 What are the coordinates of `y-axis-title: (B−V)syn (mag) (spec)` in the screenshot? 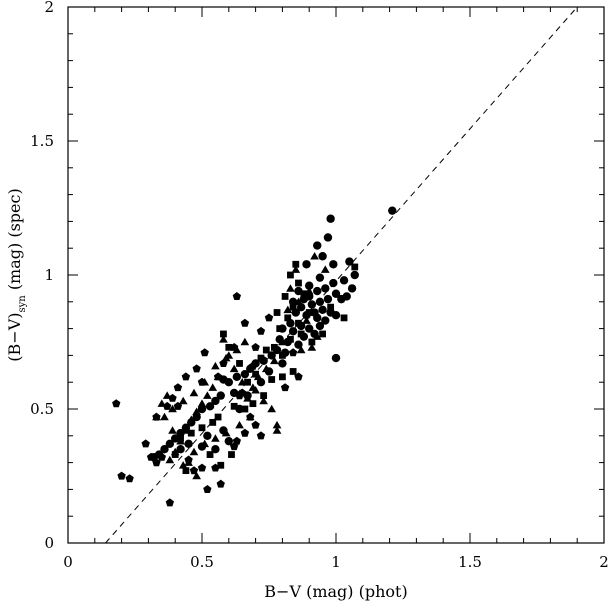 It's located at (16, 274).